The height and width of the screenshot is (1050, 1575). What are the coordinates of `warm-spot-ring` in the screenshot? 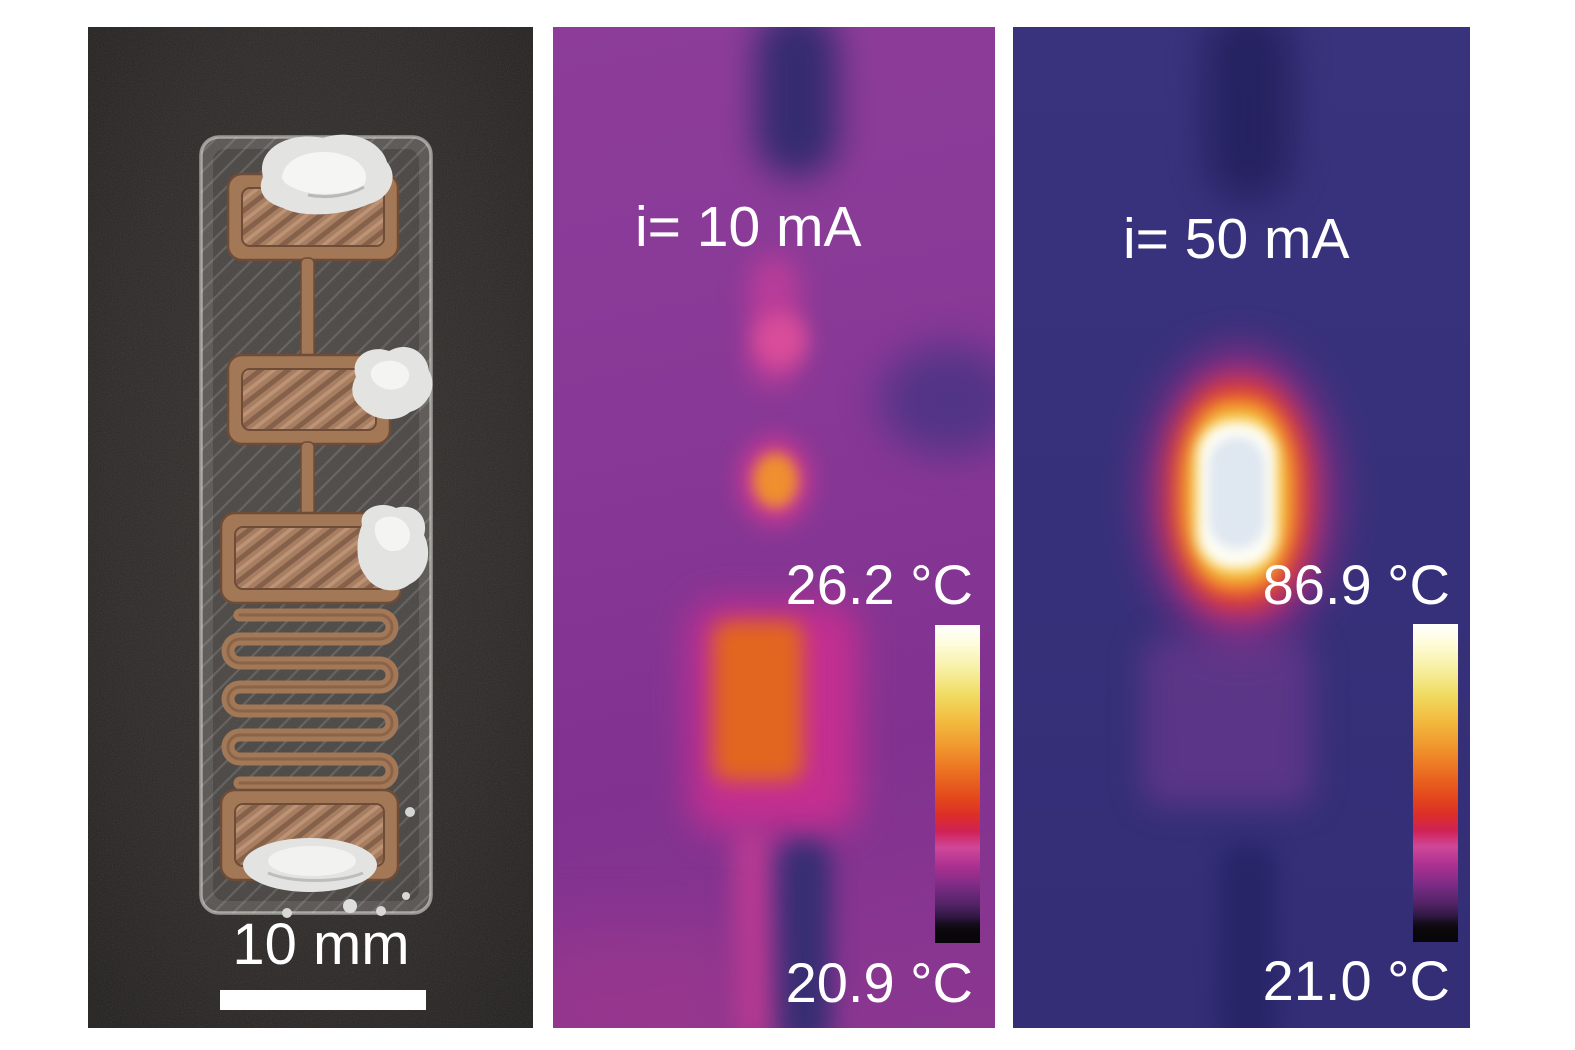 It's located at (775, 481).